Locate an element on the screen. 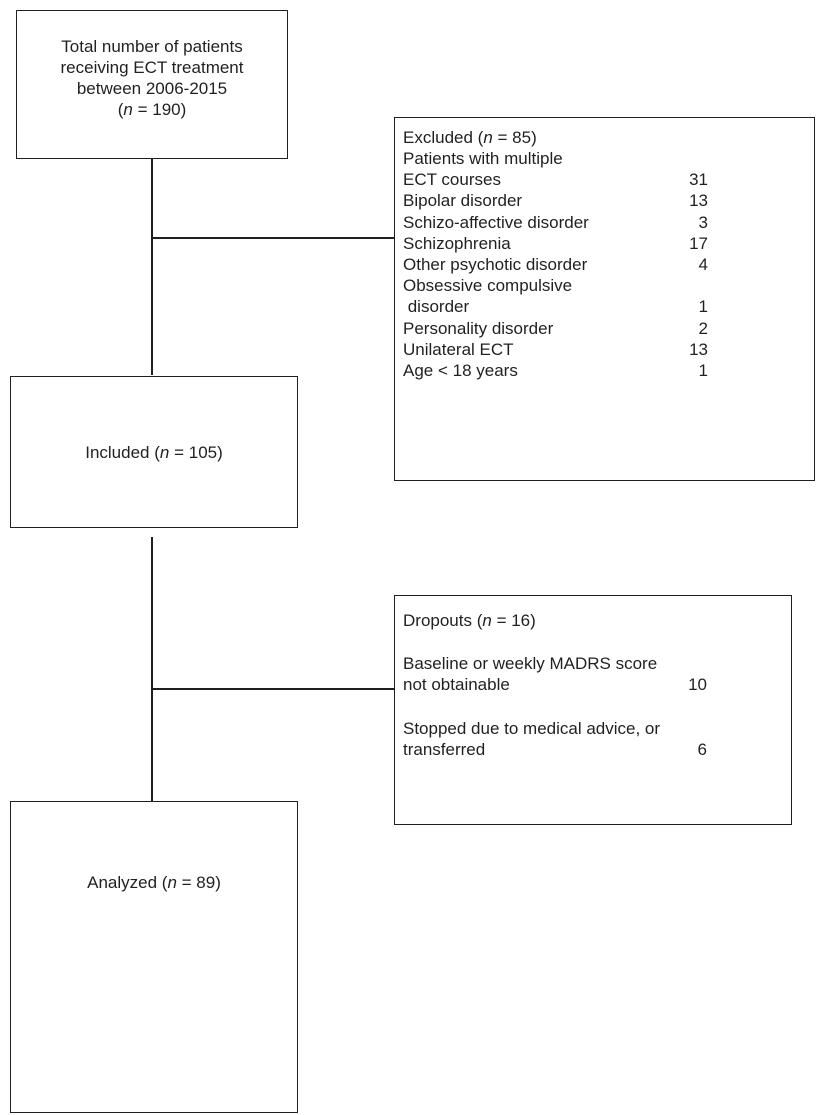 The width and height of the screenshot is (823, 1115). connector-included-to-analyzed is located at coordinates (152, 669).